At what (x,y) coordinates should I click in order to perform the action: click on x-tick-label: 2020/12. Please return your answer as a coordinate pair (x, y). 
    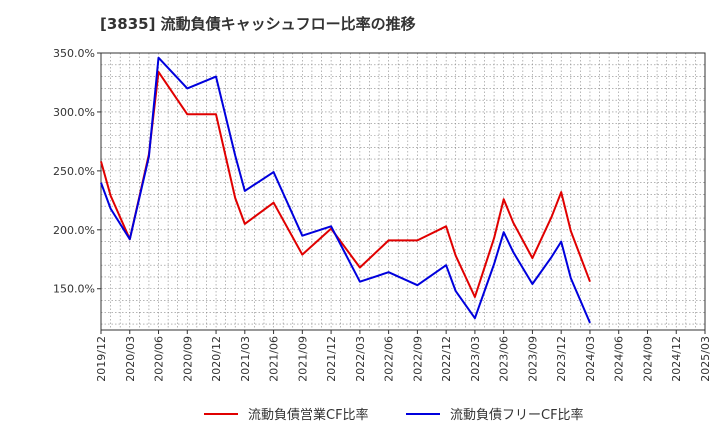
    Looking at the image, I should click on (216, 359).